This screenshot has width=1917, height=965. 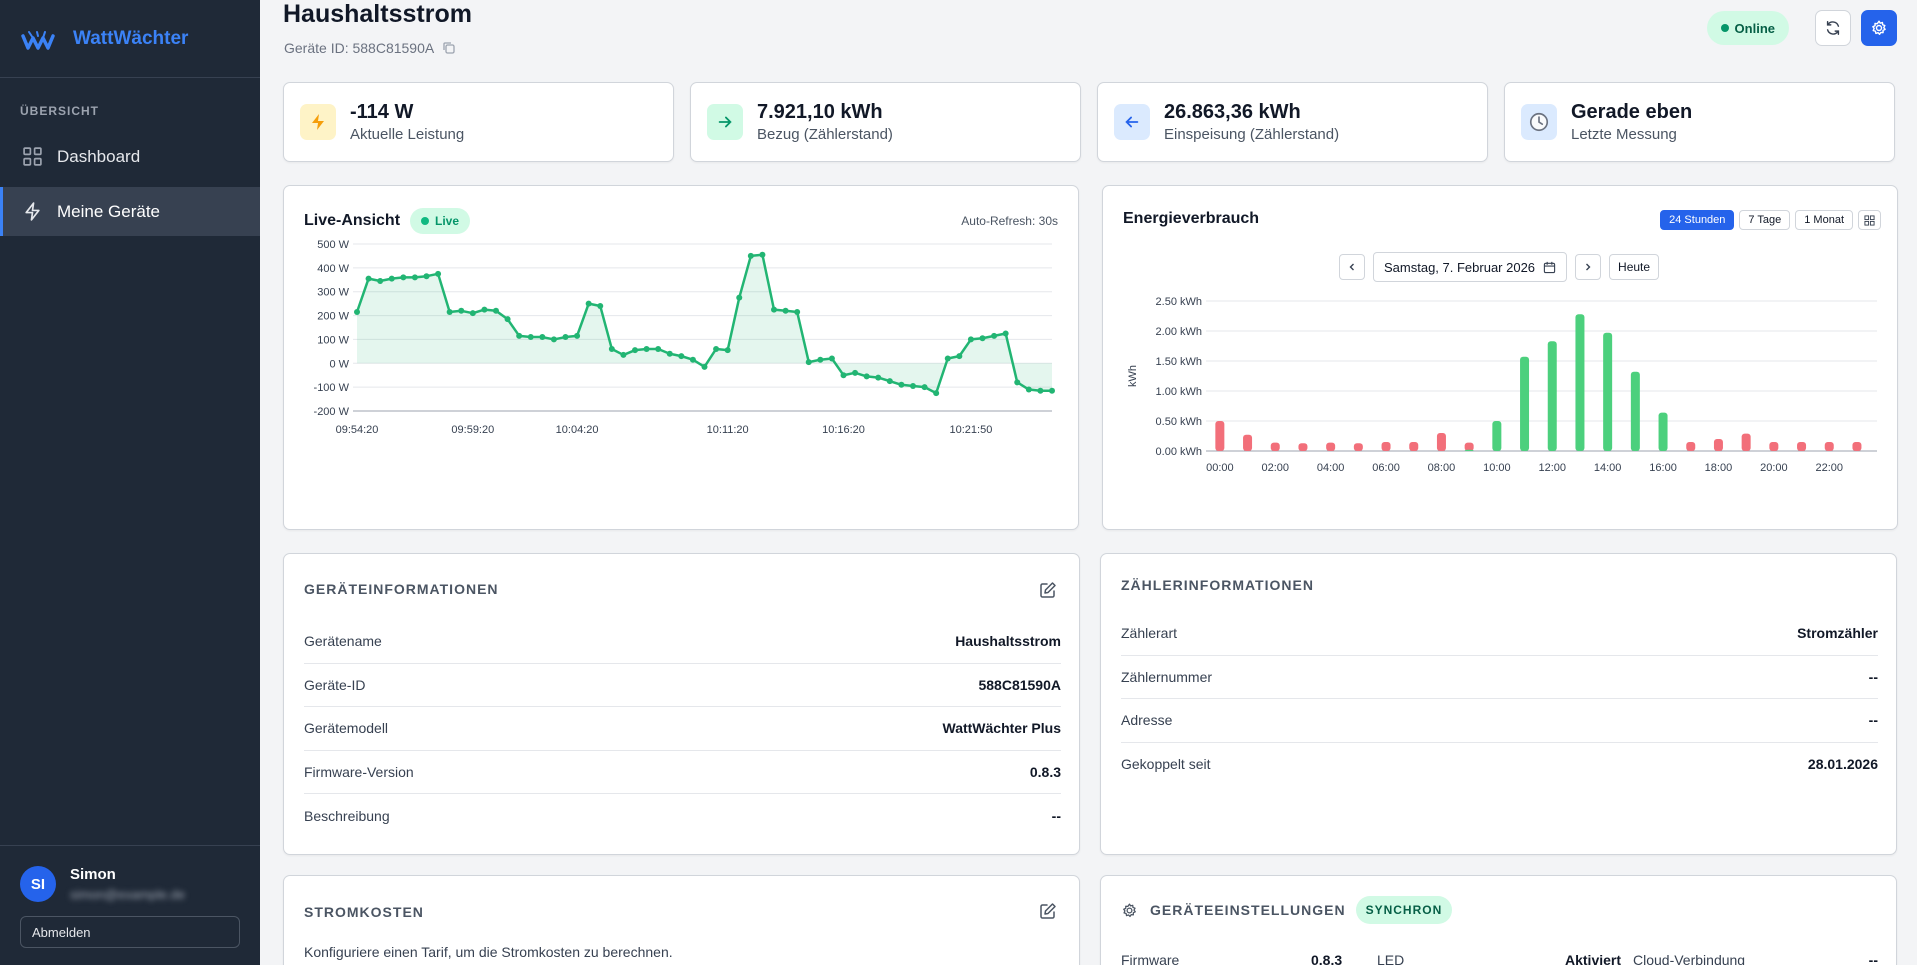 What do you see at coordinates (682, 685) in the screenshot?
I see `info-row: Geräte-ID 588C81590A` at bounding box center [682, 685].